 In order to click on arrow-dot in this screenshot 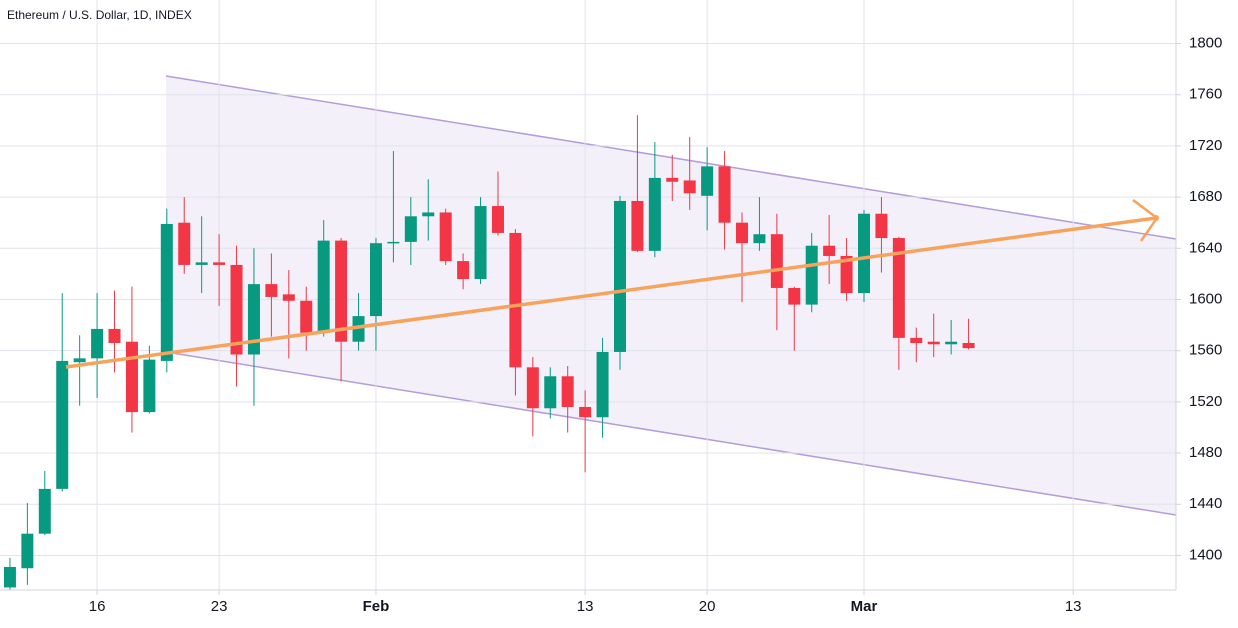, I will do `click(1156, 218)`.